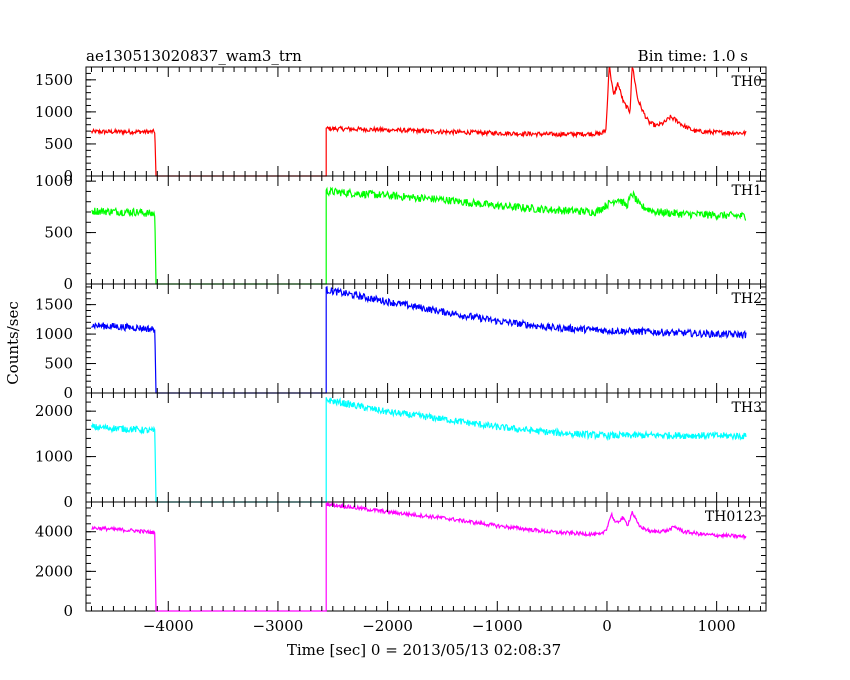 Image resolution: width=850 pixels, height=680 pixels. I want to click on panel-frame-th1, so click(426, 230).